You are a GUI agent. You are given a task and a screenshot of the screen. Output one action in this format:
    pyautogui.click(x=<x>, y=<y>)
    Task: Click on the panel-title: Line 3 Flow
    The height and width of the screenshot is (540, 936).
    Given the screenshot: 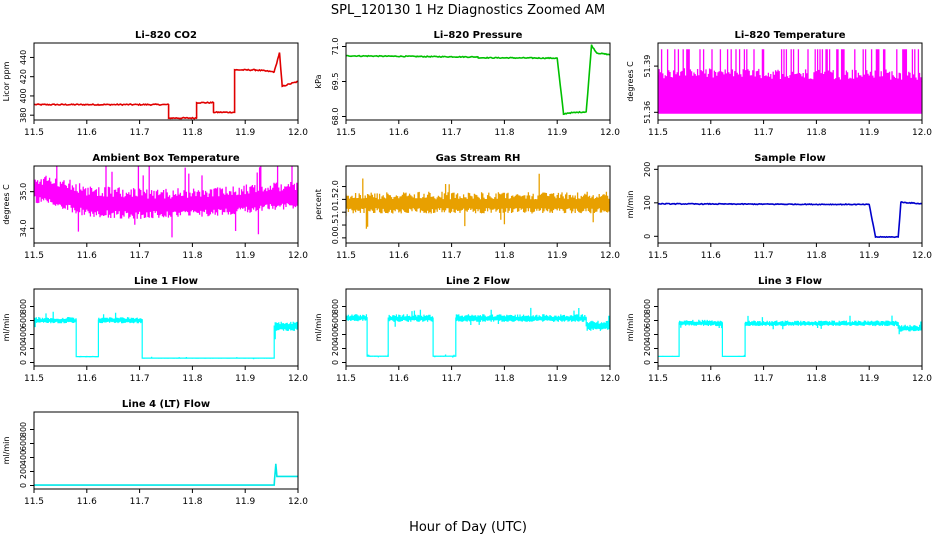 What is the action you would take?
    pyautogui.click(x=790, y=281)
    